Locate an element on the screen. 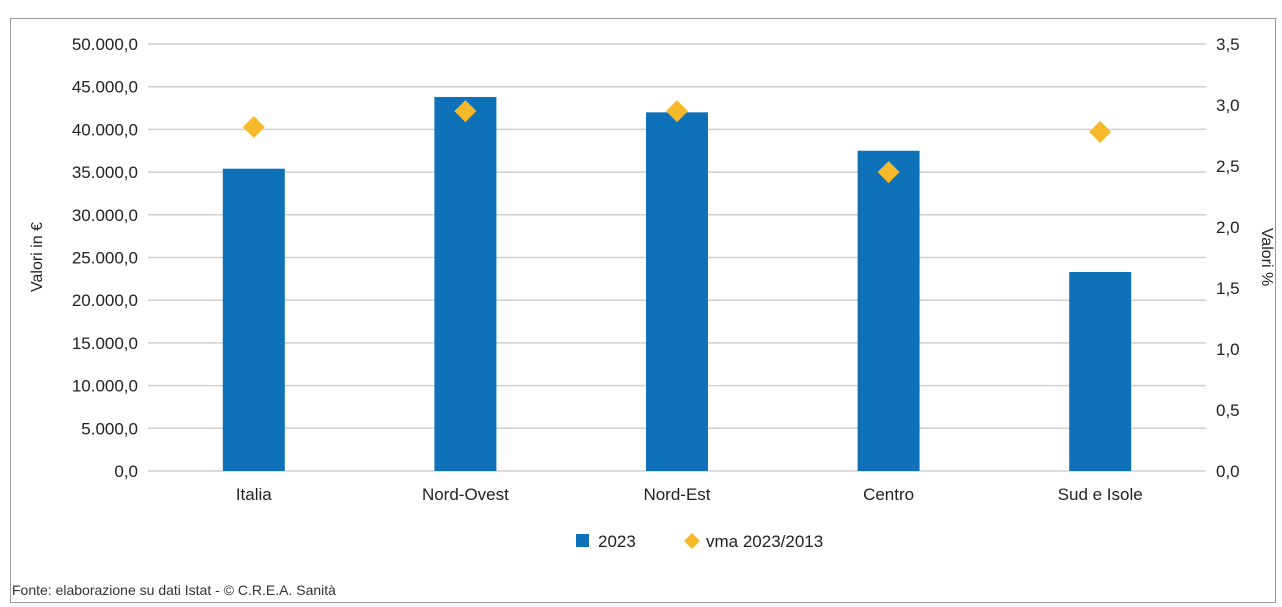 The width and height of the screenshot is (1282, 607). right-axis-tick-label: 3,5 is located at coordinates (1228, 44).